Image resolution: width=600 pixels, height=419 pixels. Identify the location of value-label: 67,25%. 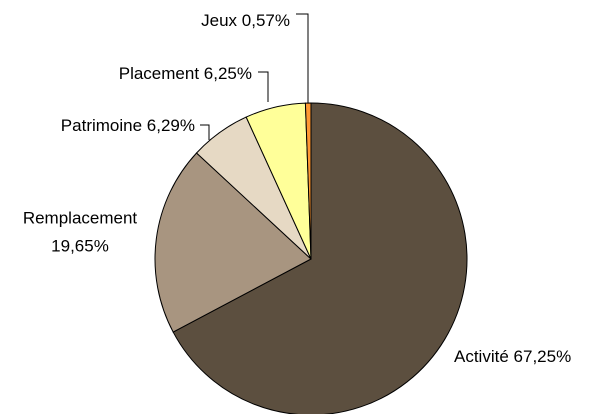
(543, 356).